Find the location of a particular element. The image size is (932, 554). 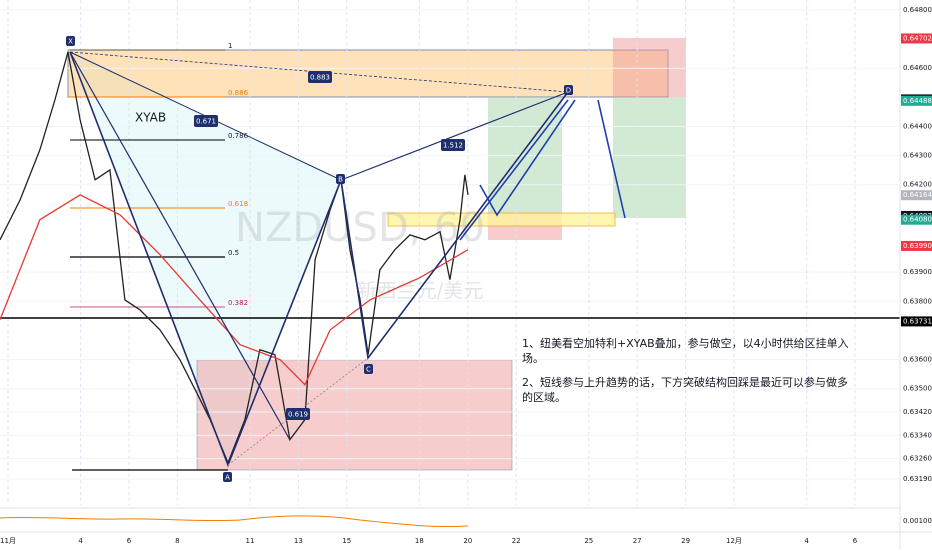

point-label: B is located at coordinates (340, 180).